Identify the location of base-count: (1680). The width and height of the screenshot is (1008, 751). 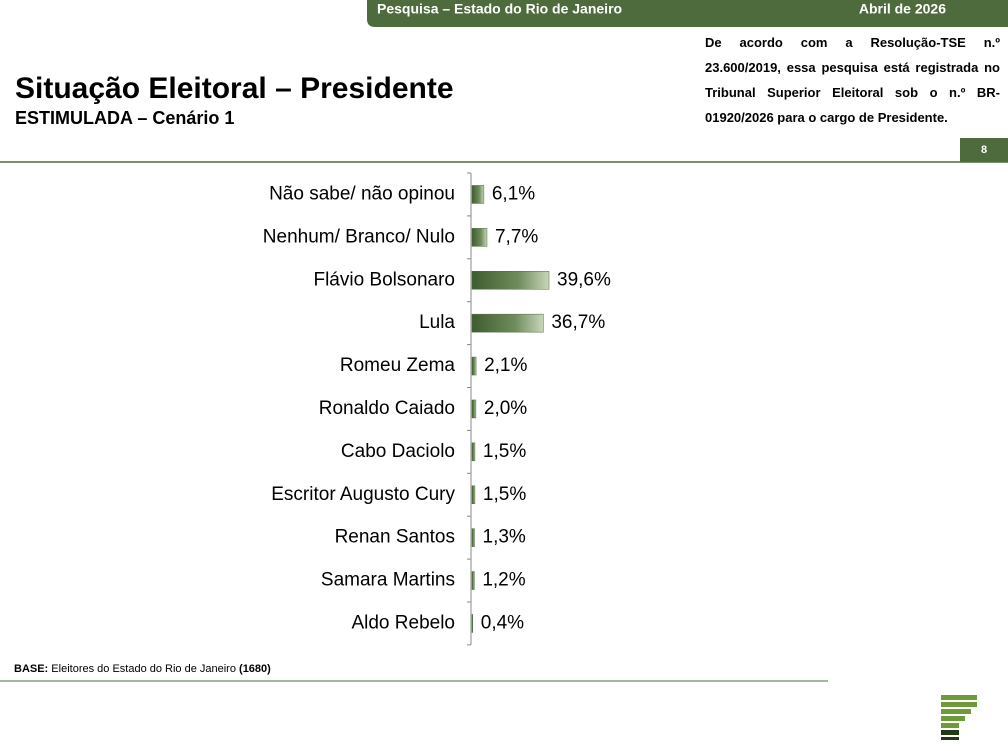
(255, 669).